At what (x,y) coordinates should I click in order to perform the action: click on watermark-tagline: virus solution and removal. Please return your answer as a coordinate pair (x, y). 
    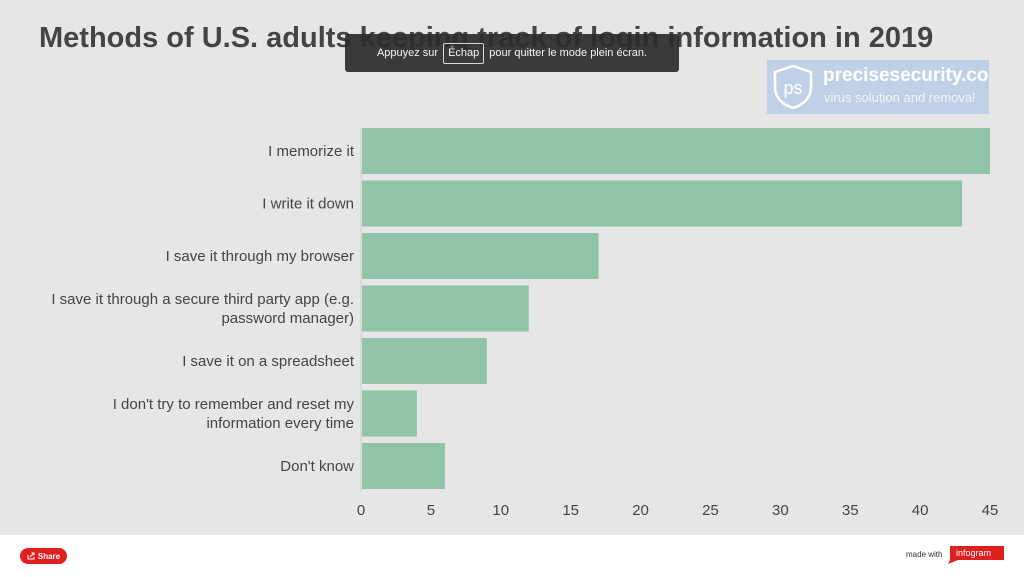
    Looking at the image, I should click on (900, 97).